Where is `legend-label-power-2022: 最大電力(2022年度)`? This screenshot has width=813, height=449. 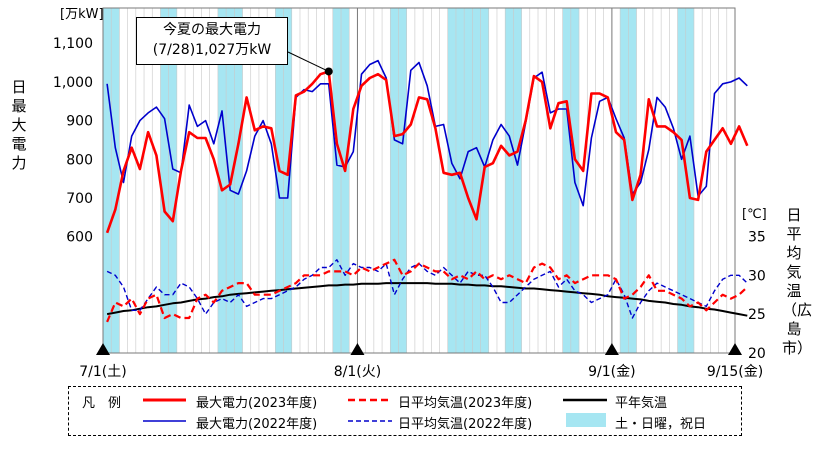 legend-label-power-2022: 最大電力(2022年度) is located at coordinates (257, 424).